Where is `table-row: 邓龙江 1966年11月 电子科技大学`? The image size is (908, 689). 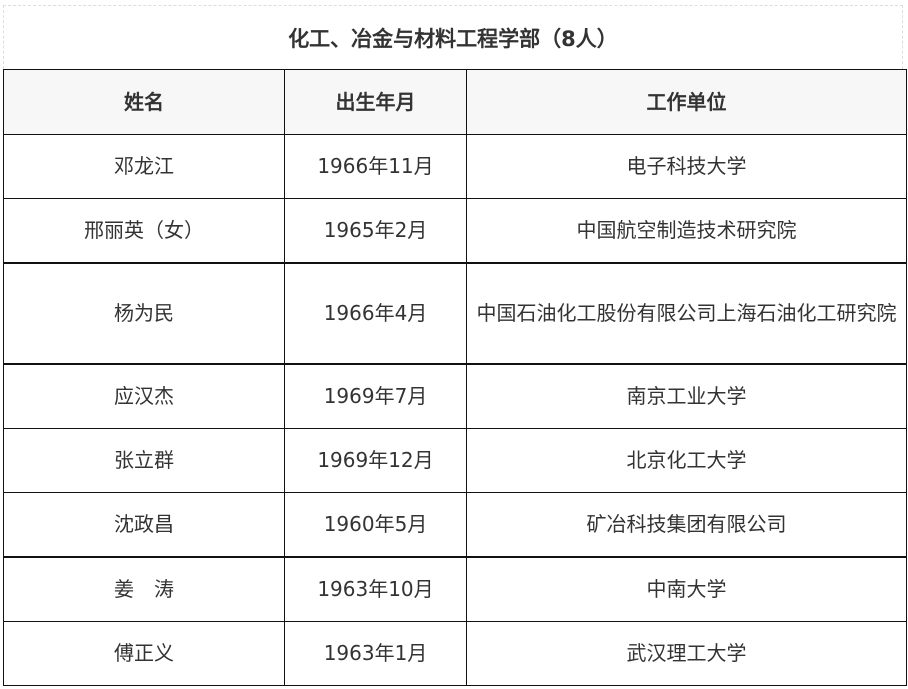 table-row: 邓龙江 1966年11月 电子科技大学 is located at coordinates (455, 166).